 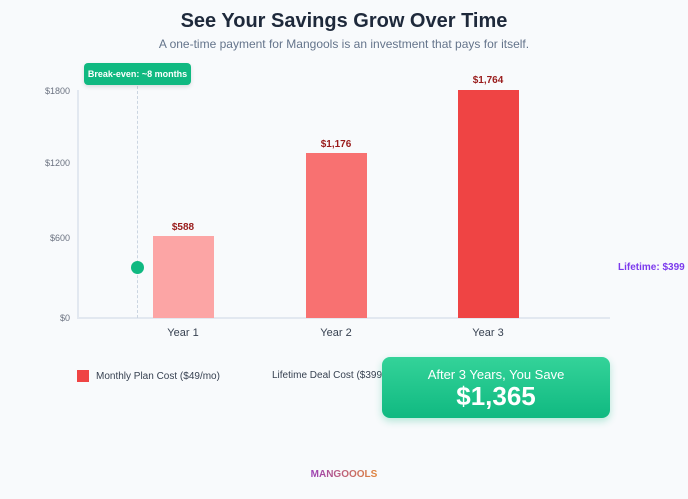 I want to click on bar-value-label: $1,764, so click(x=488, y=80).